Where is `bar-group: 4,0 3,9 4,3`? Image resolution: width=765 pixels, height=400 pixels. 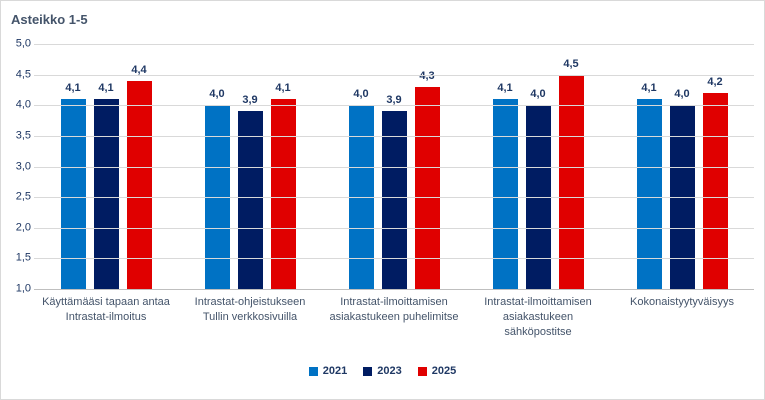 bar-group: 4,0 3,9 4,3 is located at coordinates (394, 166).